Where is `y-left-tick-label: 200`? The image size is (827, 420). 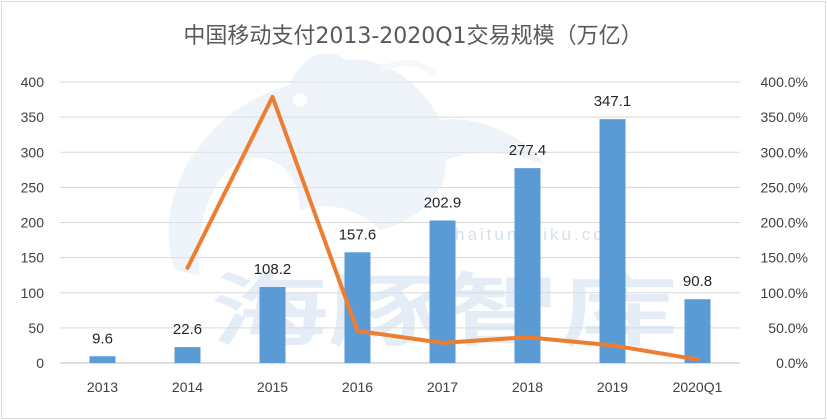 y-left-tick-label: 200 is located at coordinates (33, 223).